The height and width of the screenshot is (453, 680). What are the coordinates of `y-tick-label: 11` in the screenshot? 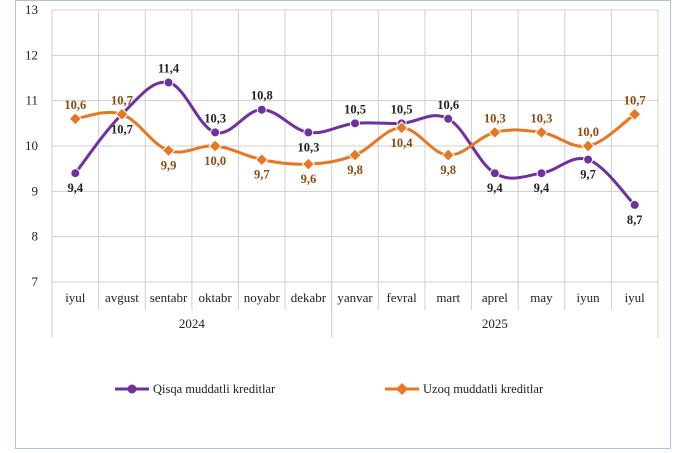 It's located at (31, 100).